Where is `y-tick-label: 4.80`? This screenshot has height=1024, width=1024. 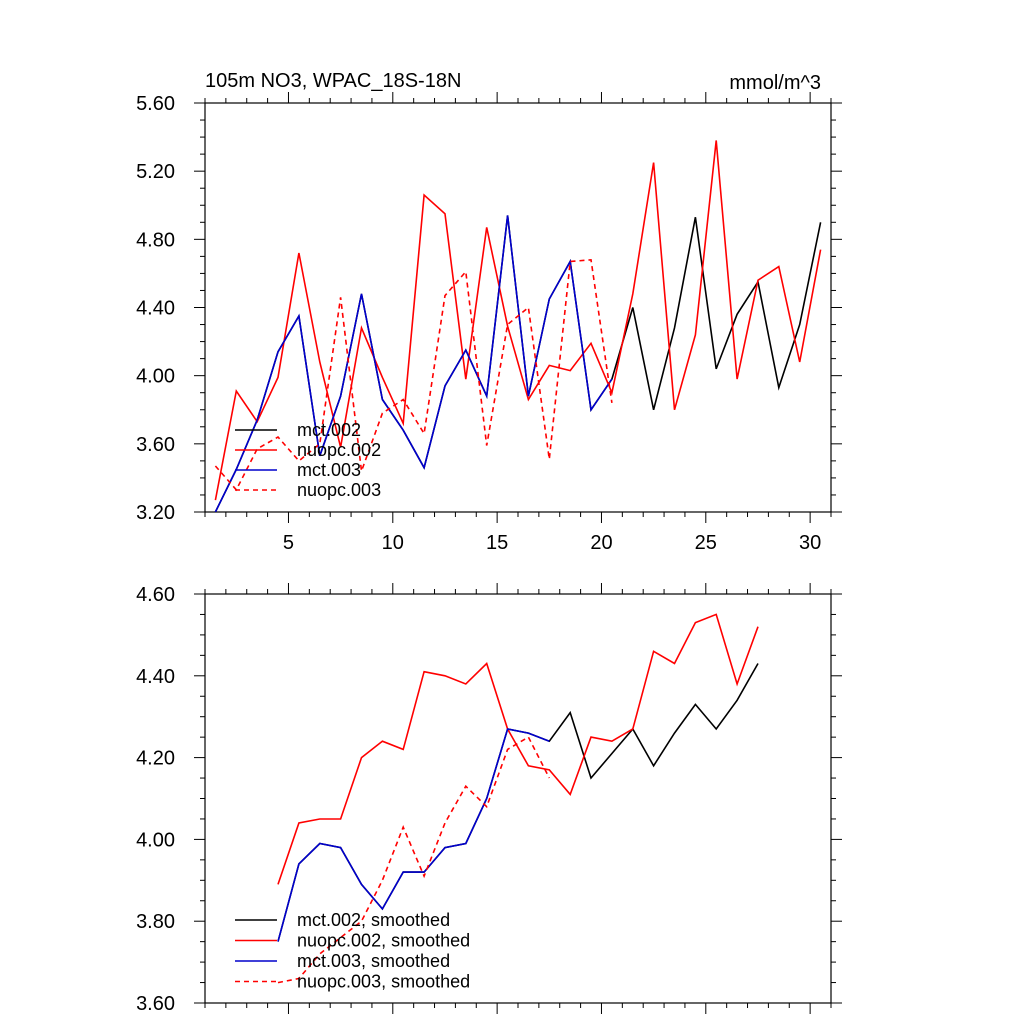 y-tick-label: 4.80 is located at coordinates (155, 240).